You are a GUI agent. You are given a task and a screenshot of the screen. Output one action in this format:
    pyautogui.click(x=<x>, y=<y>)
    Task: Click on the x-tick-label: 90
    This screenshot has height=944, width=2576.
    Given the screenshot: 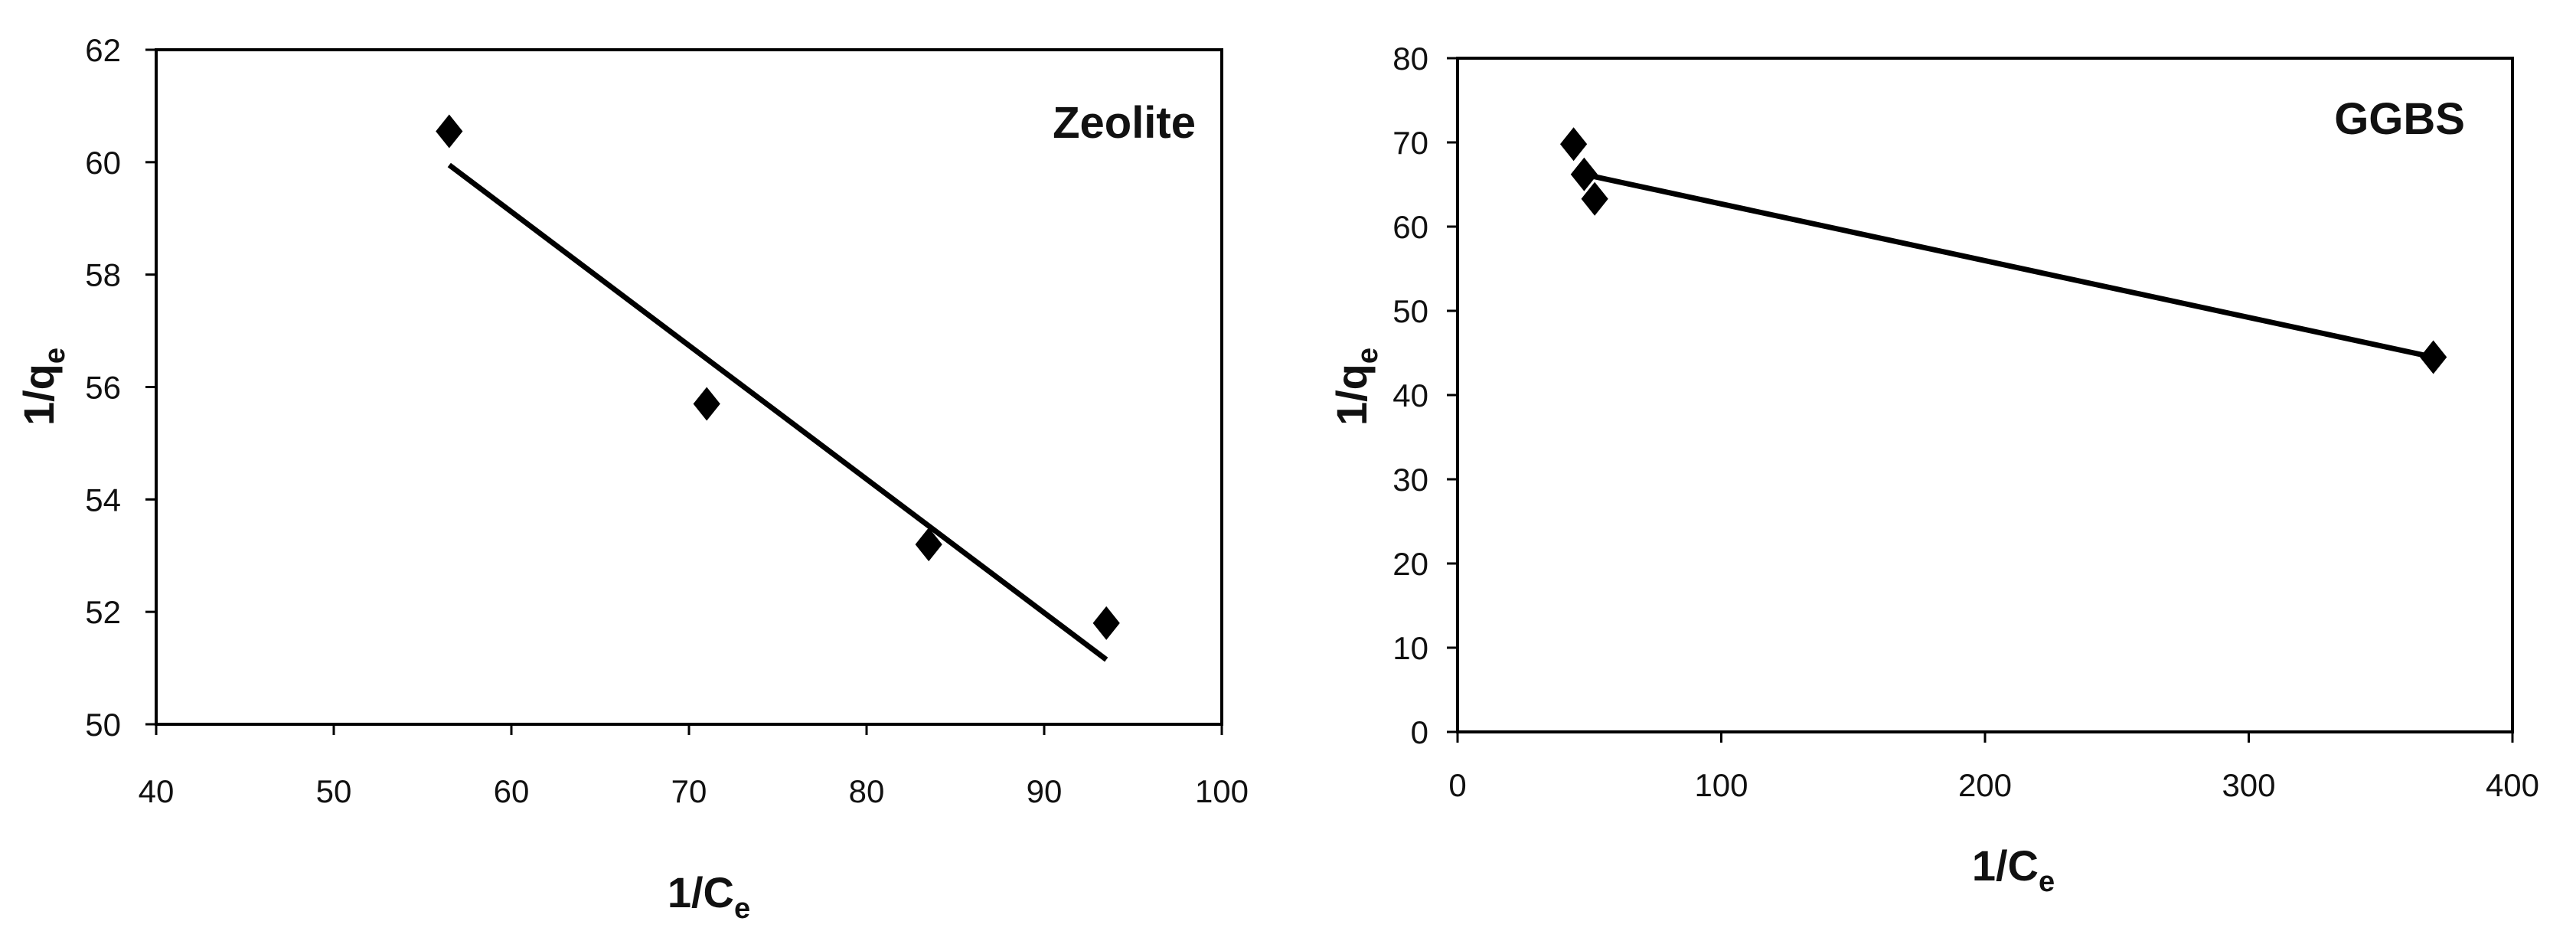 What is the action you would take?
    pyautogui.click(x=1045, y=791)
    